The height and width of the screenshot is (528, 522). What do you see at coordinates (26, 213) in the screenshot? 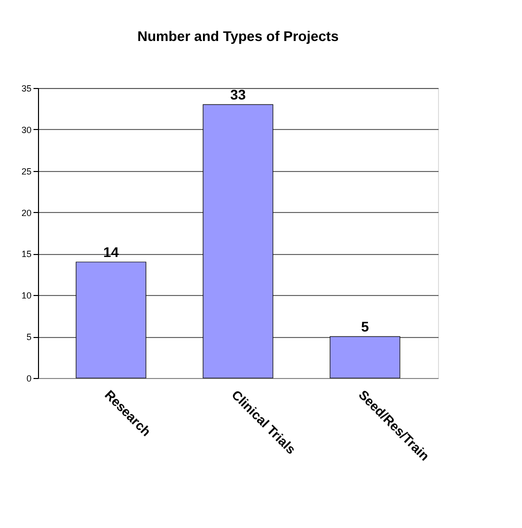
I see `y-tick-label: 20` at bounding box center [26, 213].